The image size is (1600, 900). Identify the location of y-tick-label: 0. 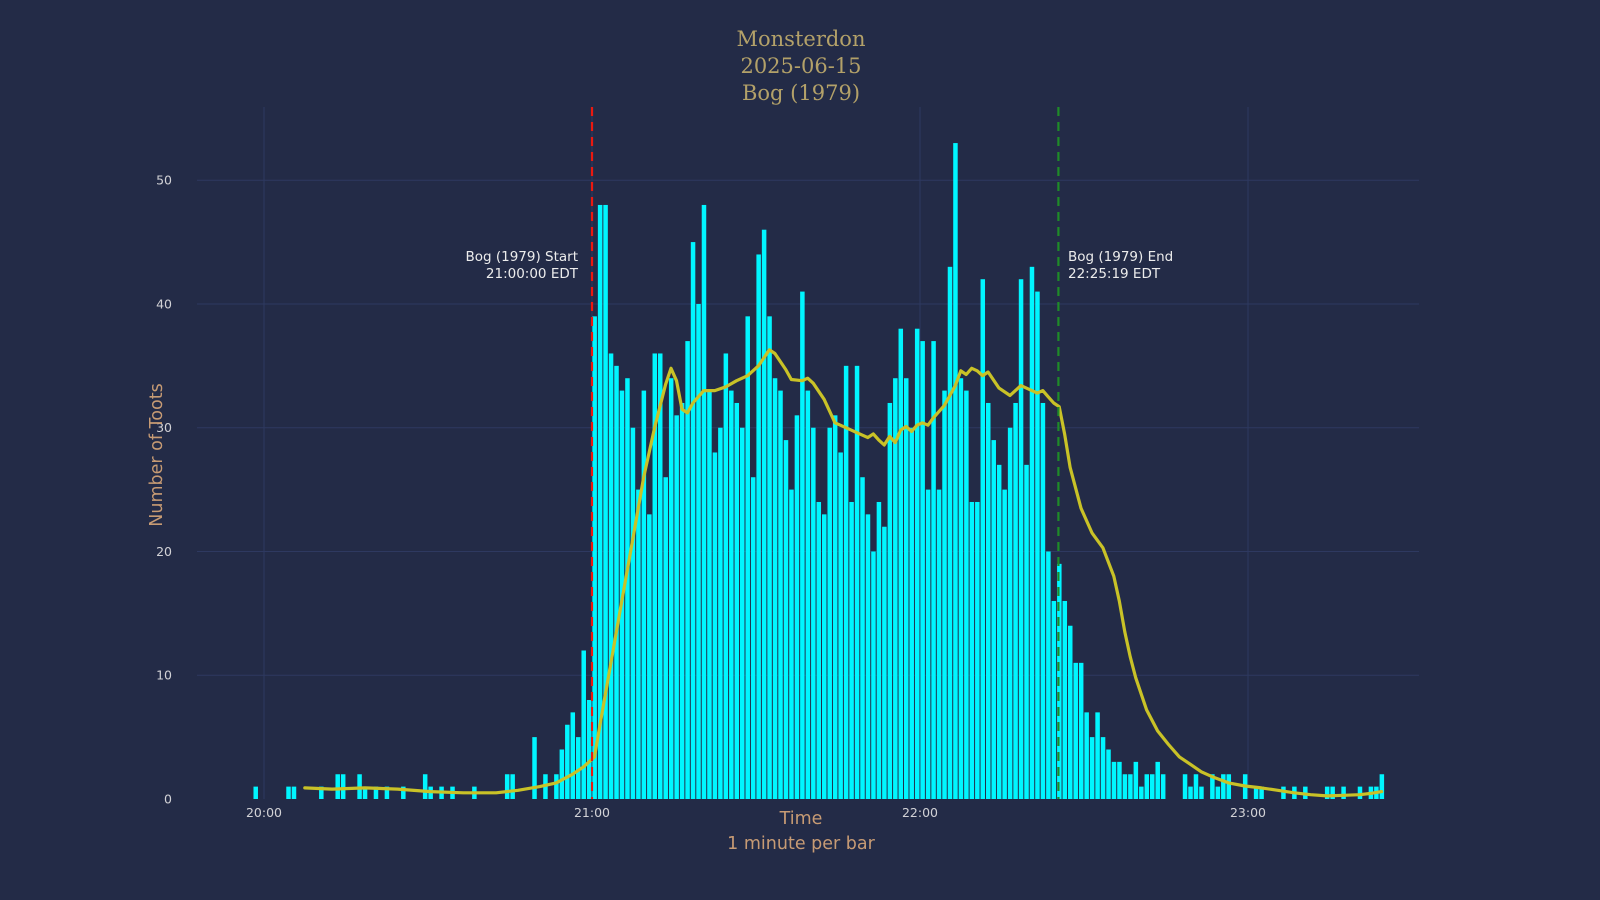
(168, 799).